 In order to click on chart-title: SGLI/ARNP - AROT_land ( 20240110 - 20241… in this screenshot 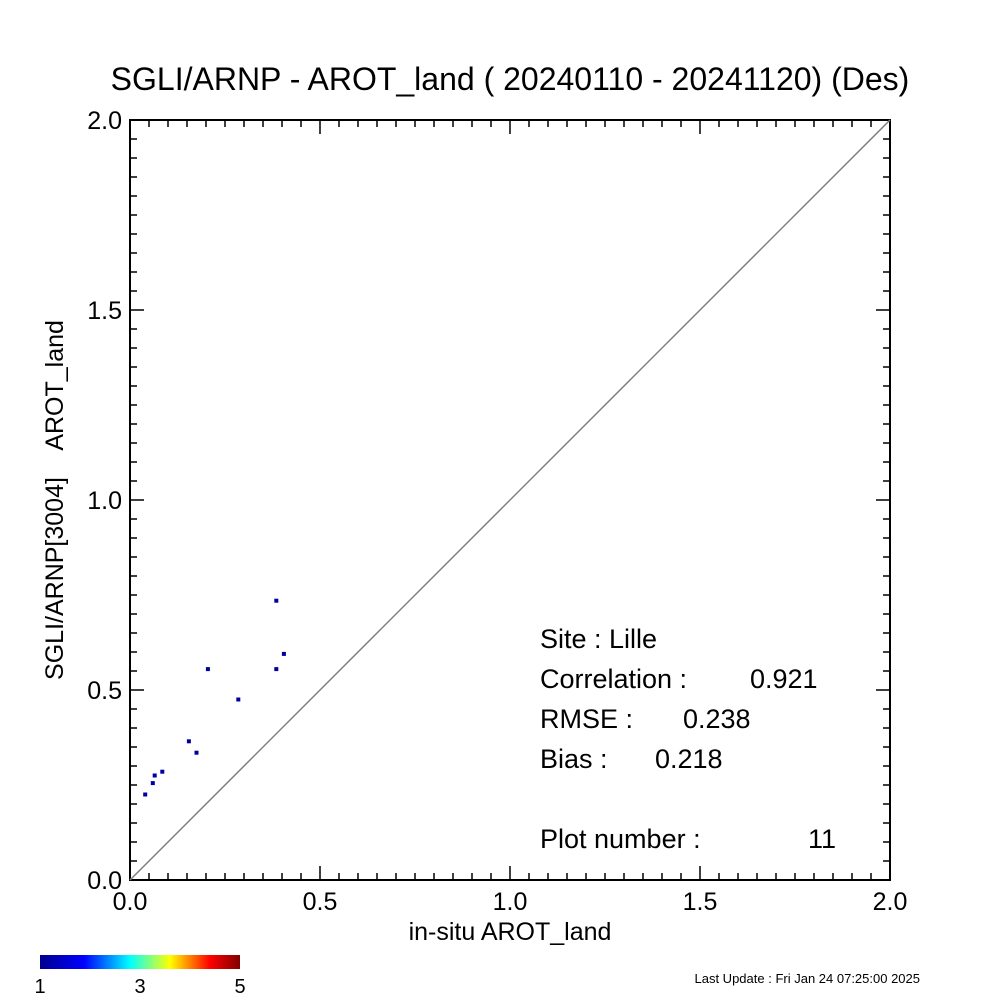, I will do `click(510, 79)`.